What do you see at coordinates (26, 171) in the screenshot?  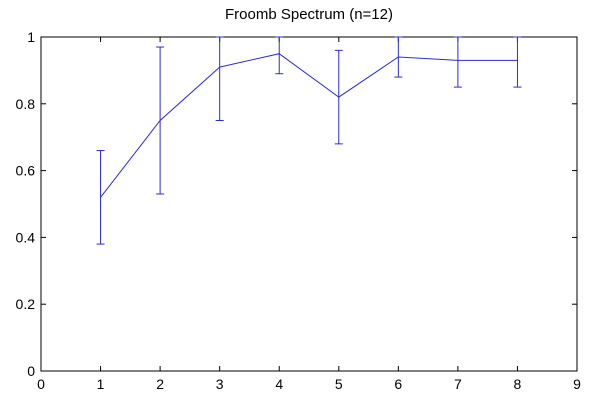 I see `y-tick-label: 0.6` at bounding box center [26, 171].